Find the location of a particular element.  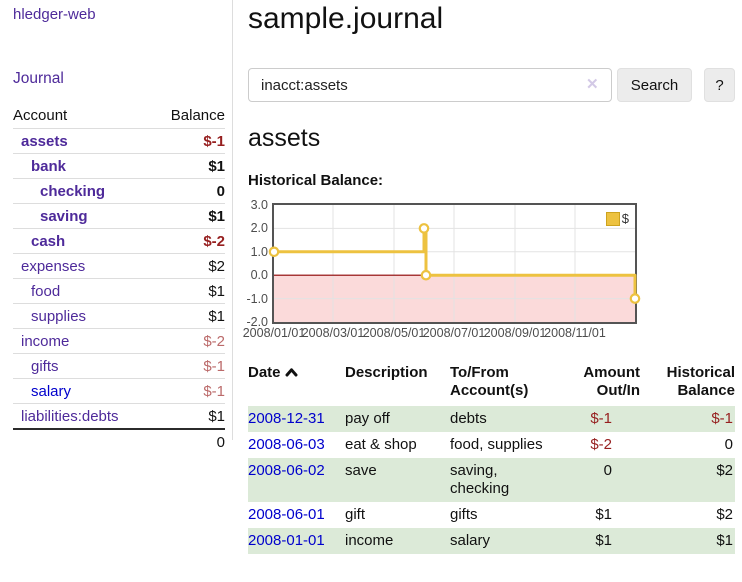

x-axis-tick: 2008/11/01 is located at coordinates (575, 333).